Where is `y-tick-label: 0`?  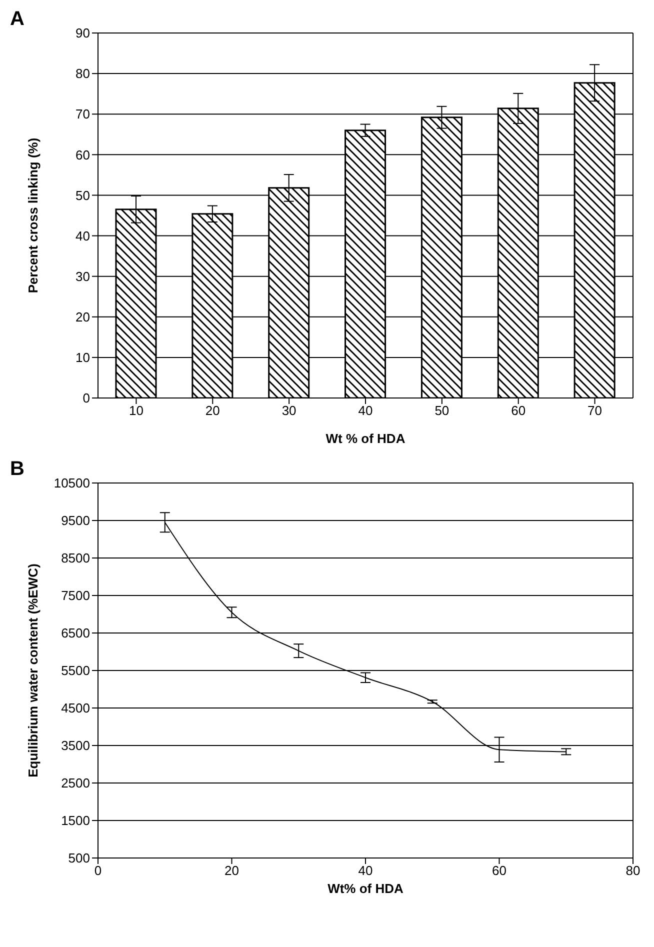
y-tick-label: 0 is located at coordinates (86, 398).